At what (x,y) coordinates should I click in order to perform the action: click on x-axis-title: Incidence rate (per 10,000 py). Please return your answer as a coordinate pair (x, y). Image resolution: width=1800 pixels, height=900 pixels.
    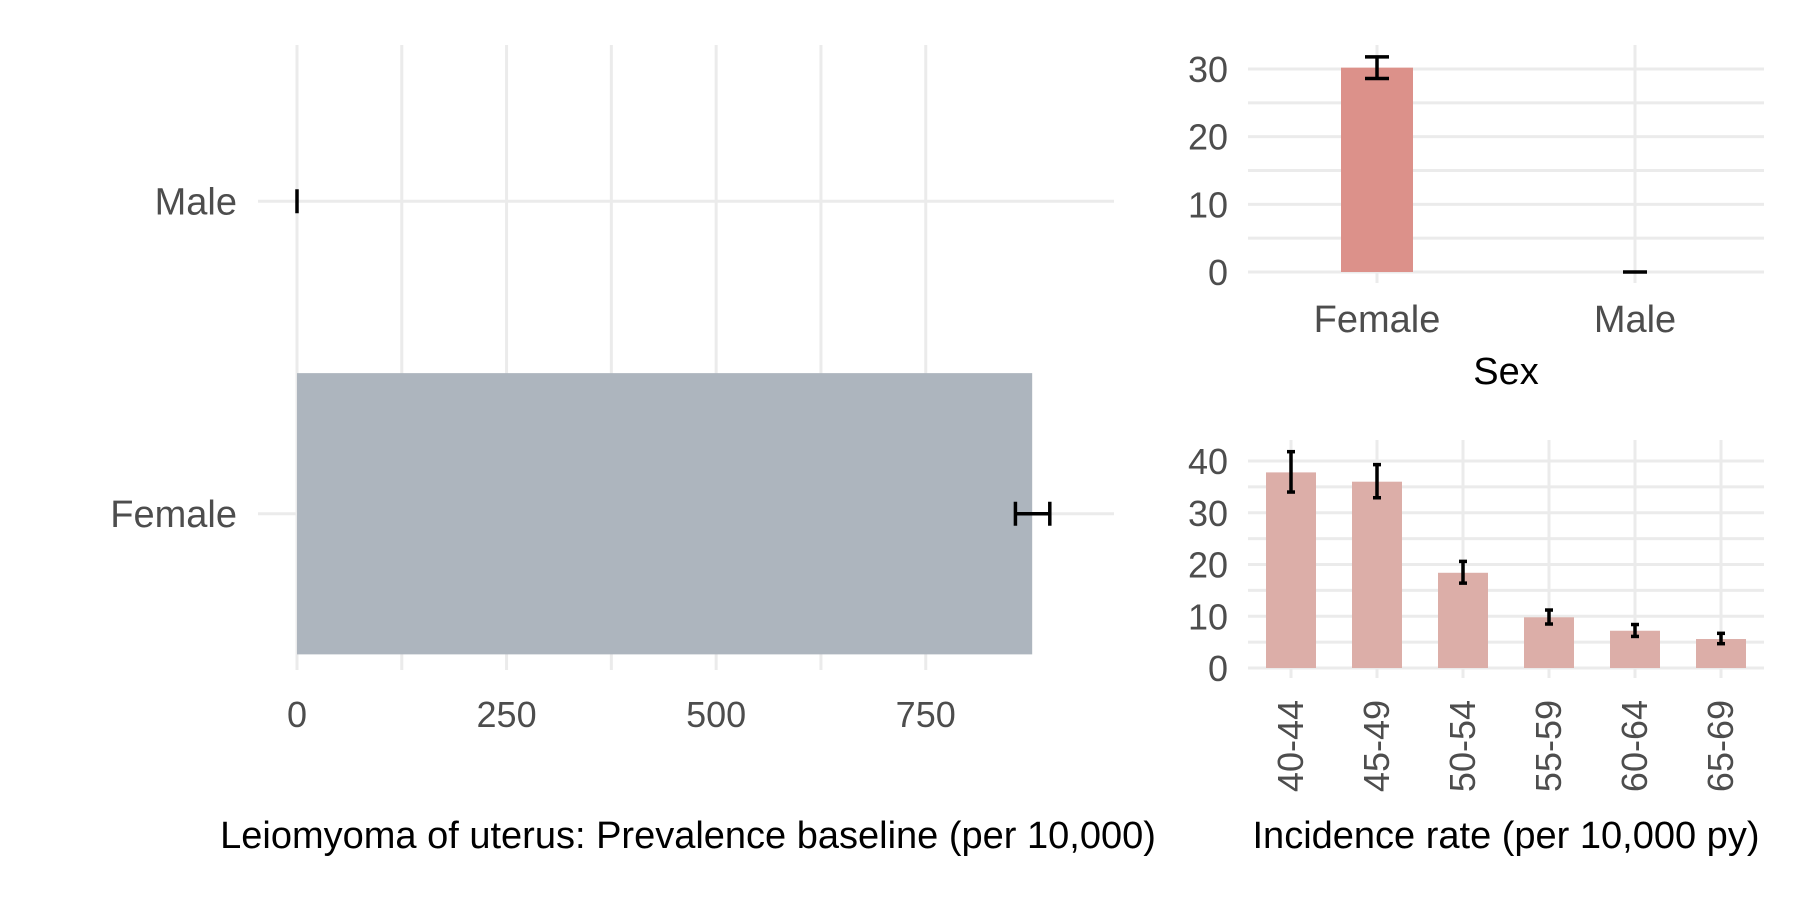
    Looking at the image, I should click on (1506, 836).